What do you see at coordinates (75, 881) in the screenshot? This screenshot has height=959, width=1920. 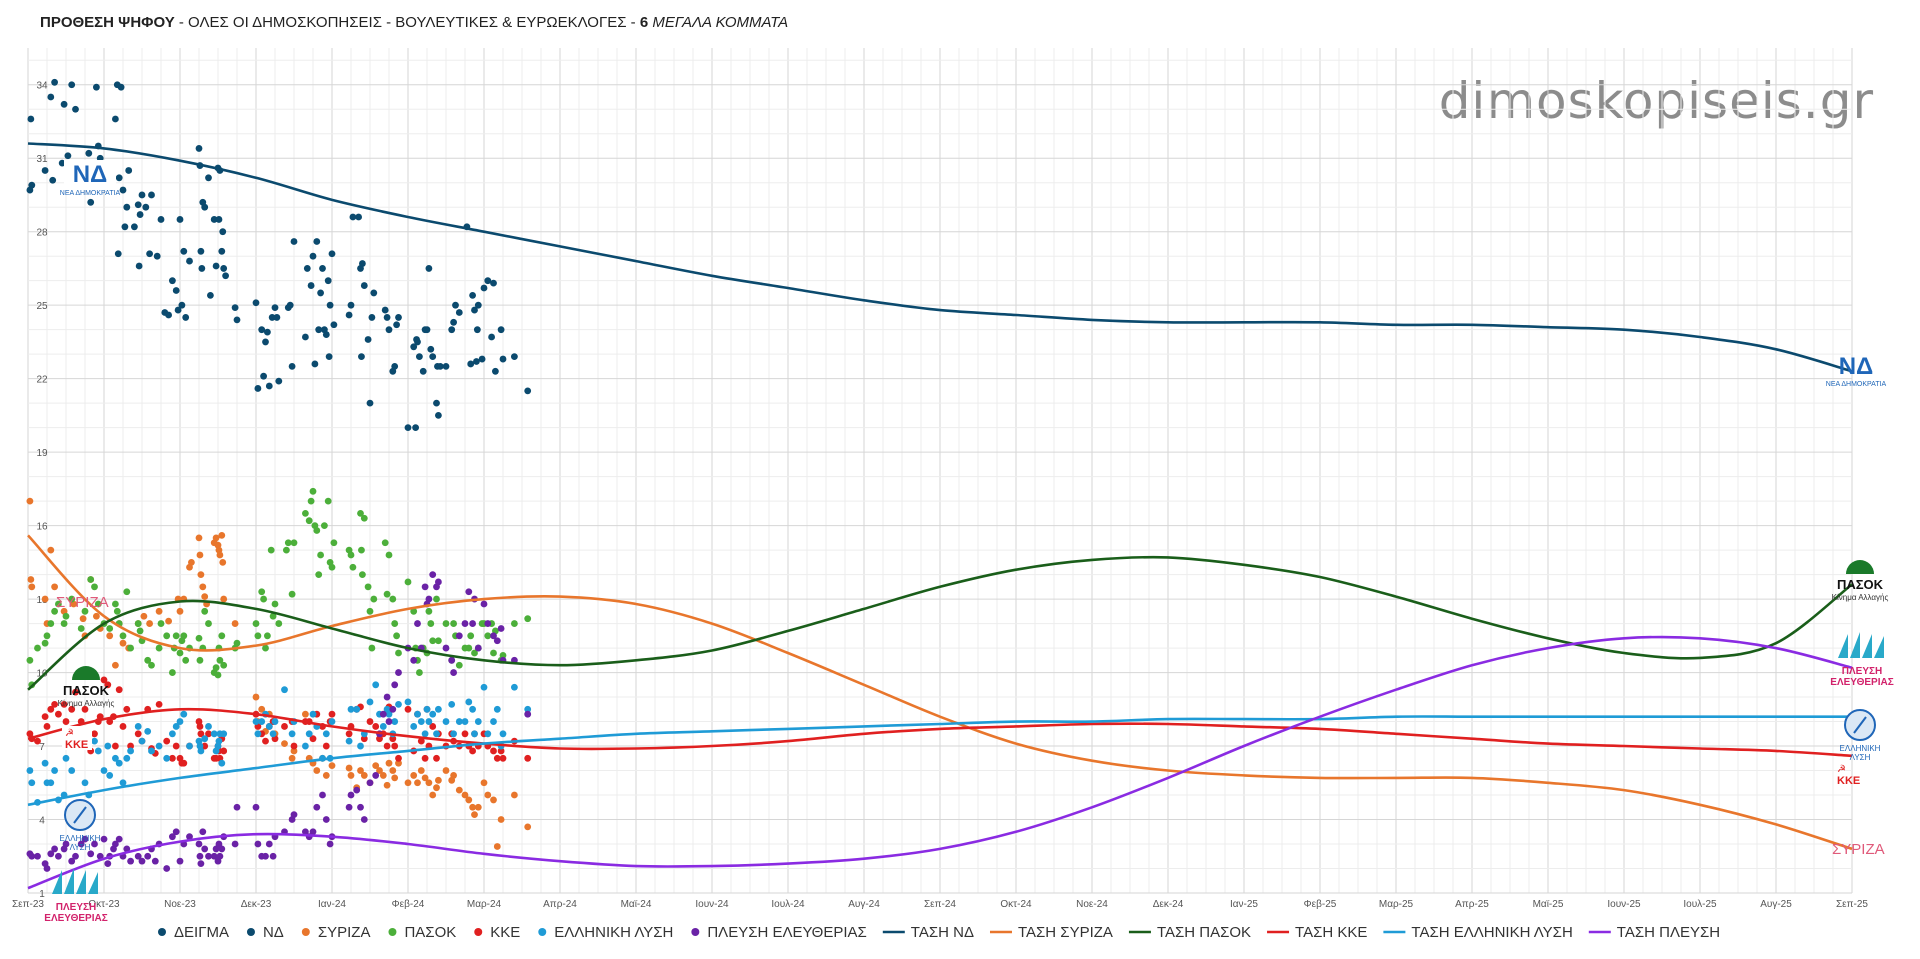 I see `sails-icon` at bounding box center [75, 881].